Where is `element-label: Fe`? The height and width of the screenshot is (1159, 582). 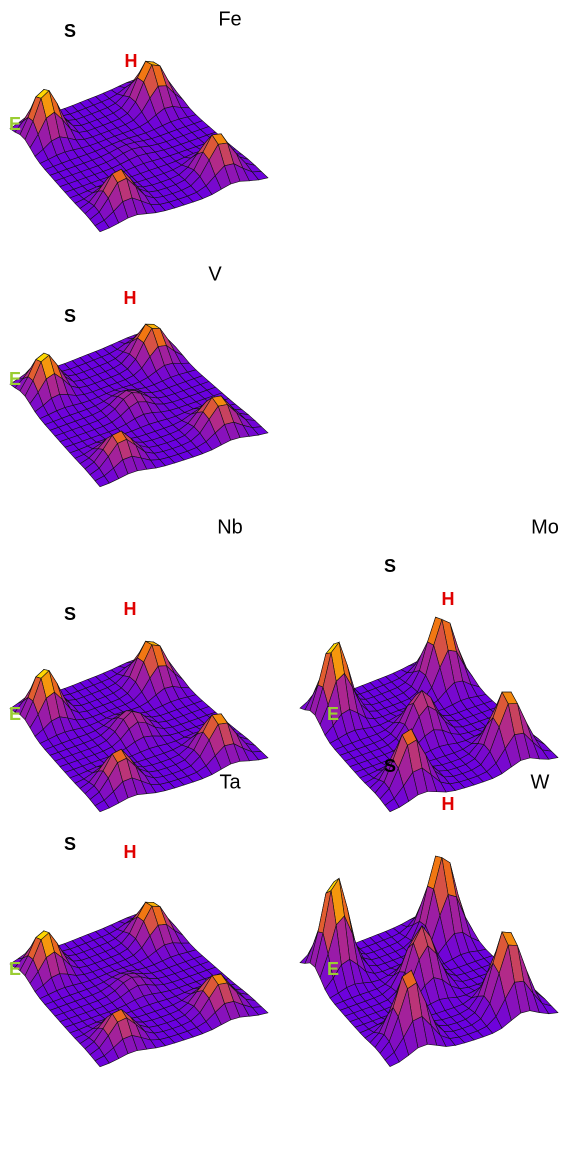
element-label: Fe is located at coordinates (229, 19).